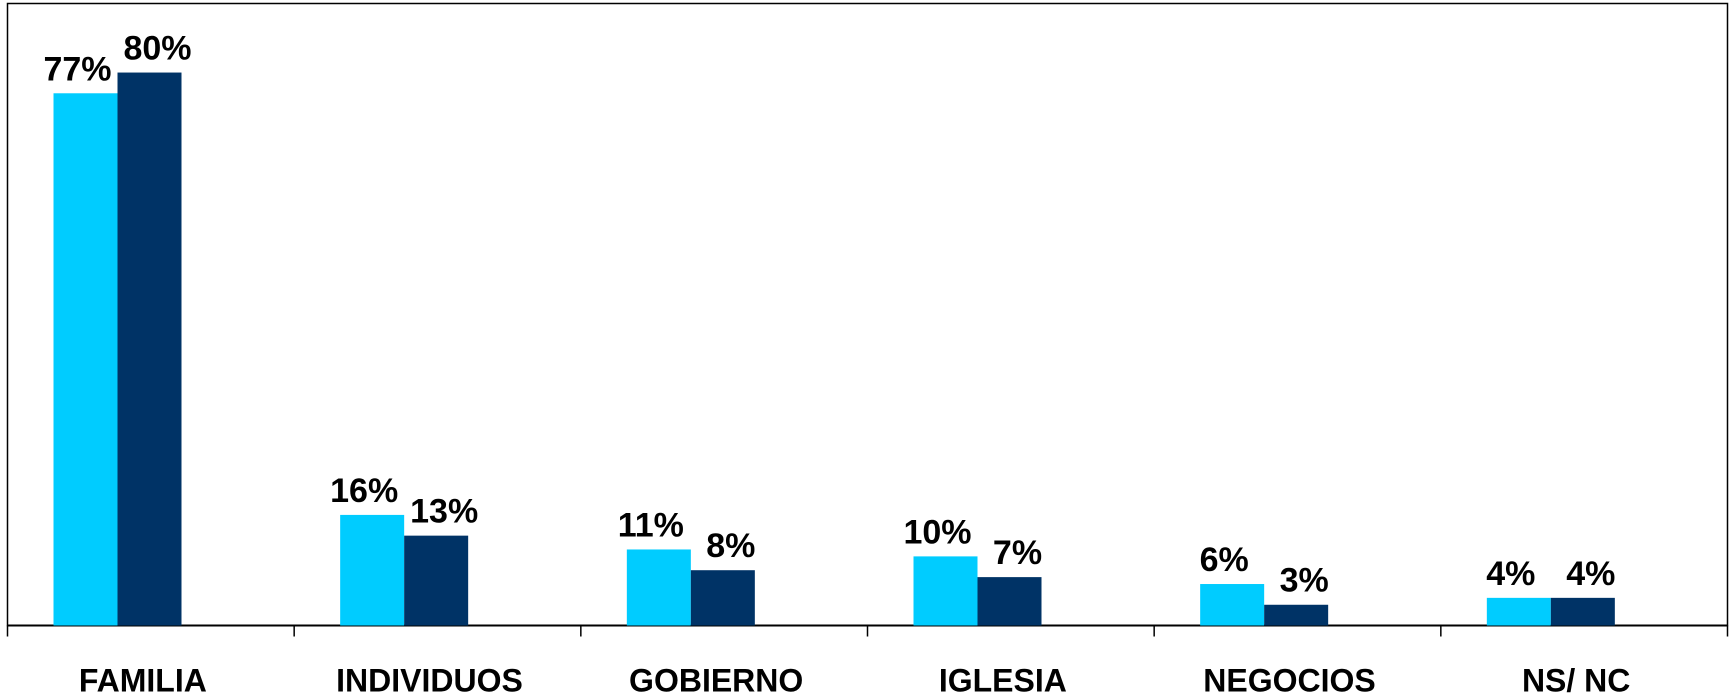 The height and width of the screenshot is (699, 1730). I want to click on data-label: 80%, so click(157, 49).